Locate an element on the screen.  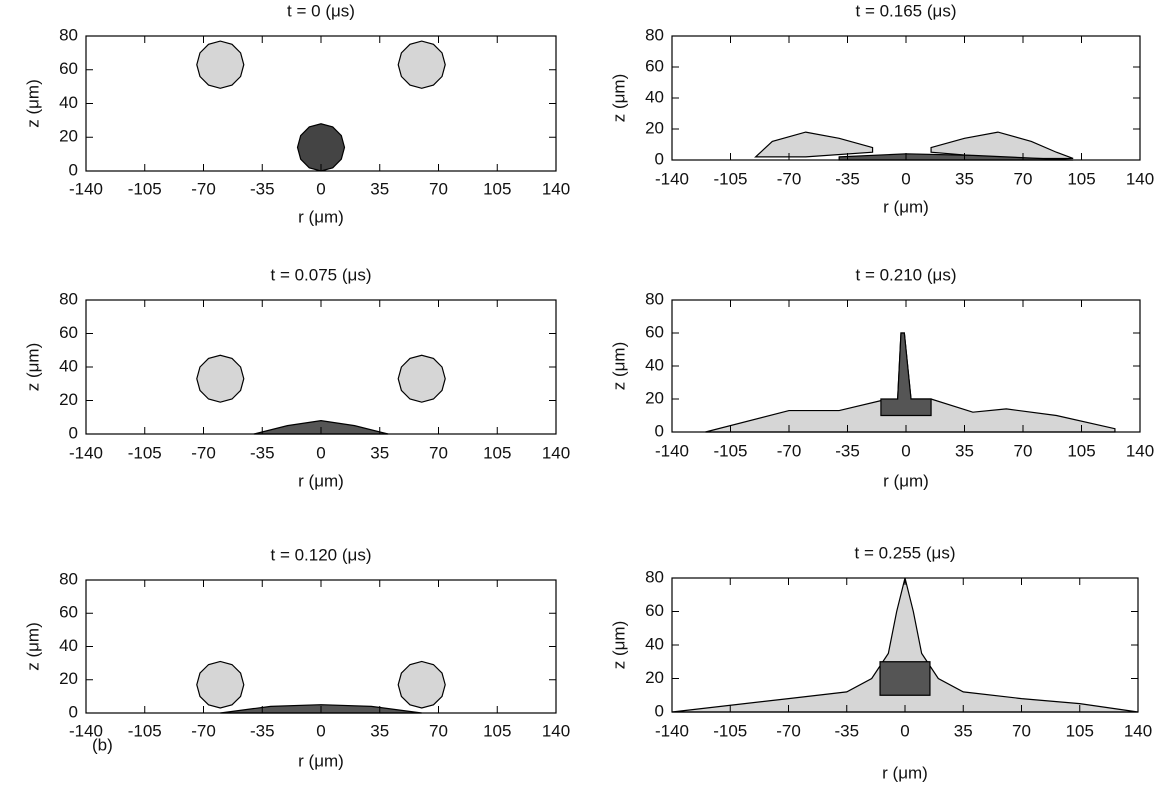
annotation: (b) is located at coordinates (102, 744).